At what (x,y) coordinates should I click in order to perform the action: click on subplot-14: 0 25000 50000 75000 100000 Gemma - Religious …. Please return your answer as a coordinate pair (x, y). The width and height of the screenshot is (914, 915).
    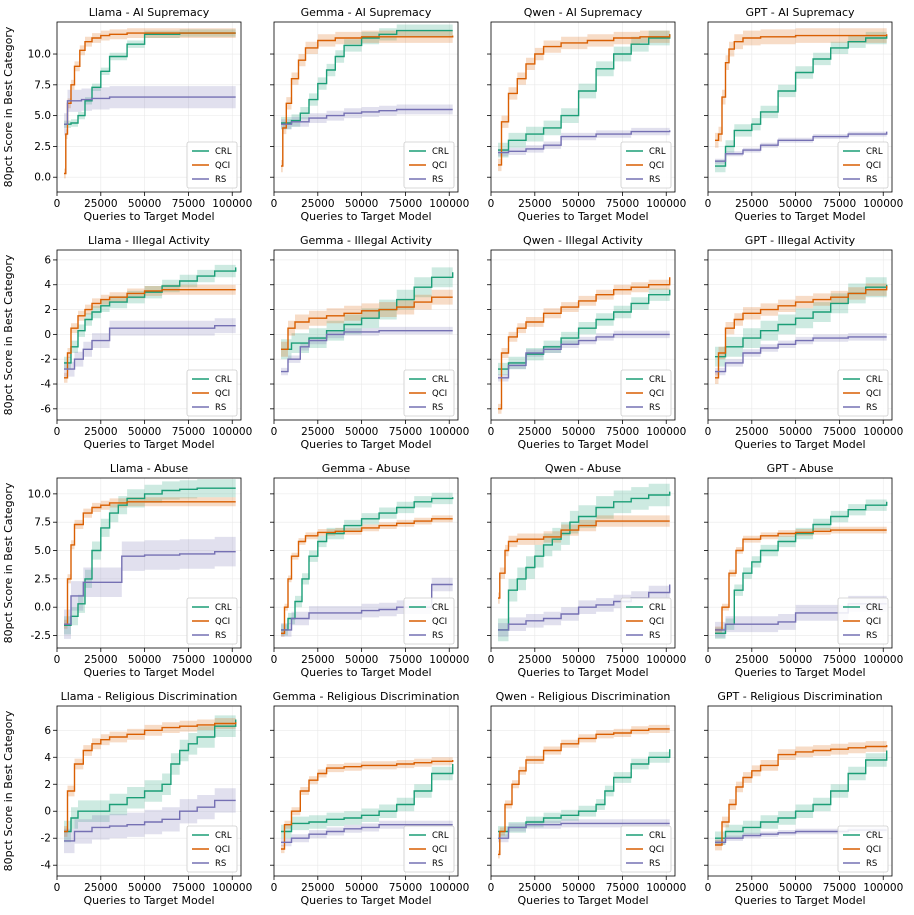
    Looking at the image, I should click on (369, 798).